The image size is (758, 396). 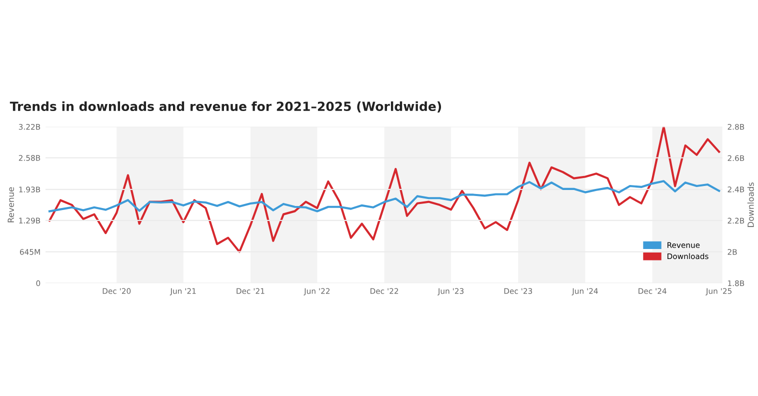 What do you see at coordinates (11, 204) in the screenshot?
I see `y-axis-title: Revenue` at bounding box center [11, 204].